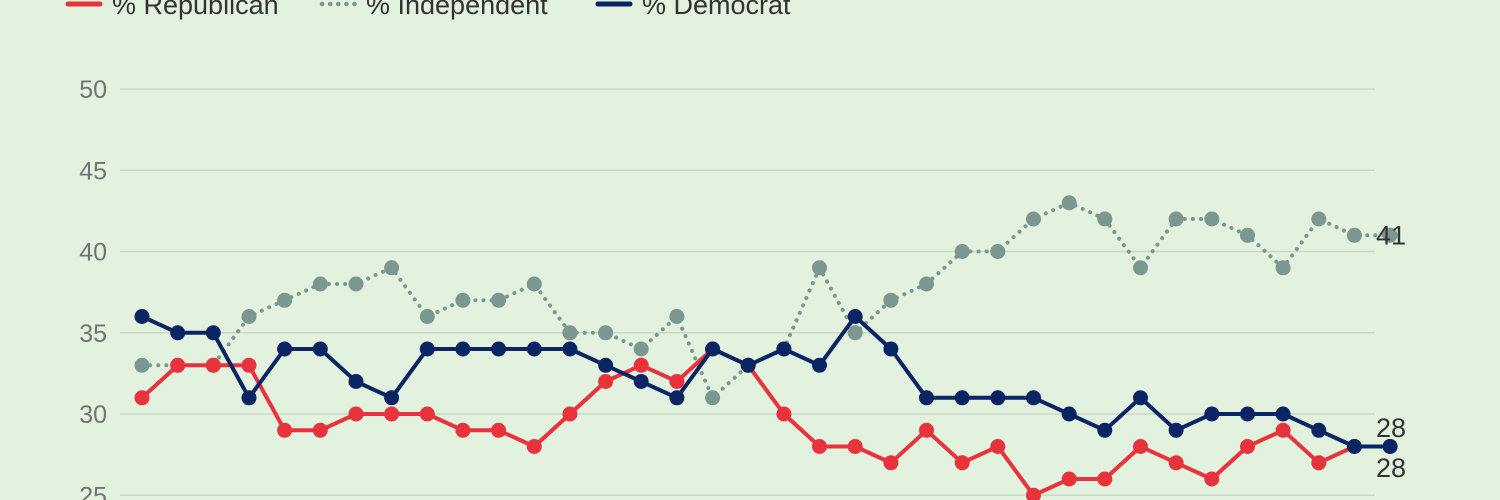 The height and width of the screenshot is (500, 1500). I want to click on legend-label-independent: % Independent, so click(457, 10).